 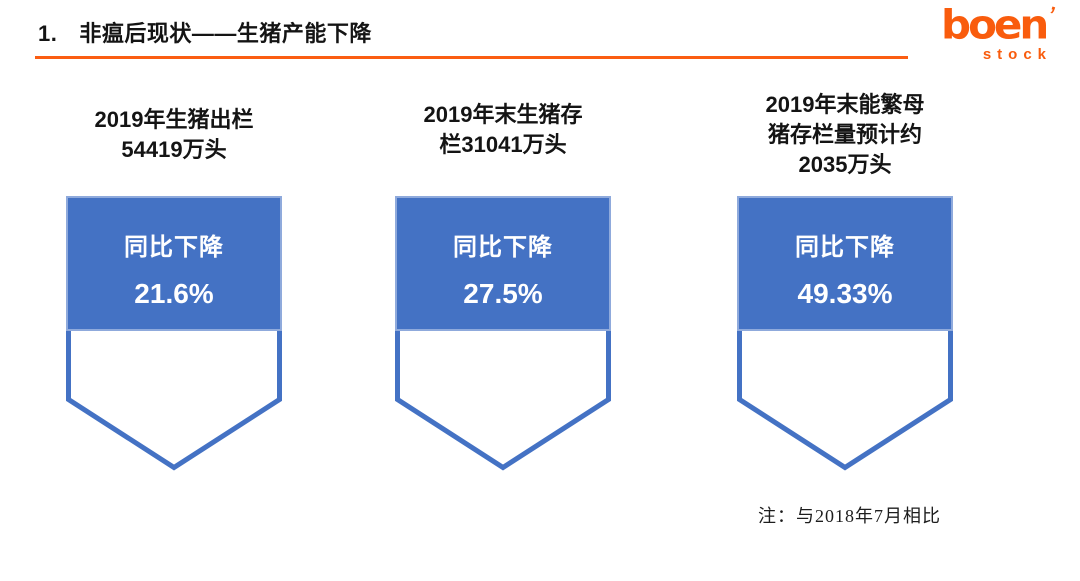 I want to click on banner-value: 49.33%, so click(x=845, y=293).